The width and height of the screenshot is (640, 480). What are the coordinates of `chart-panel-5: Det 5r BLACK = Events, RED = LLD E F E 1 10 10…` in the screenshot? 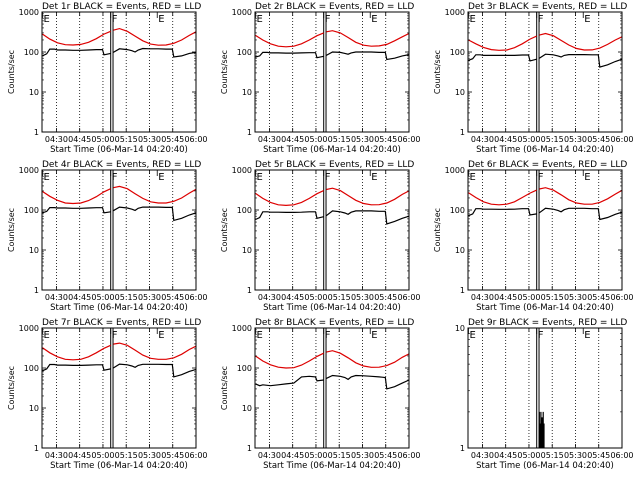 It's located at (320, 236).